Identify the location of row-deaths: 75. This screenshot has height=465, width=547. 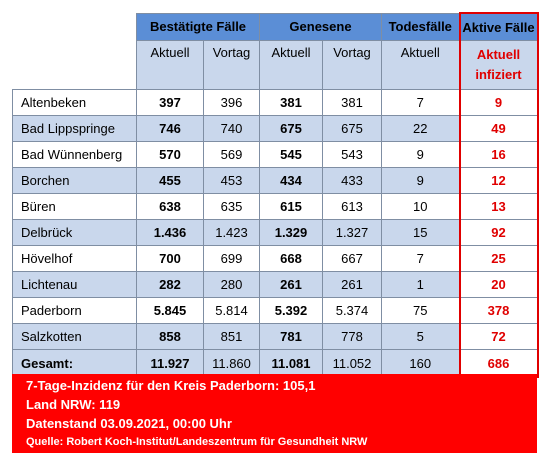
(420, 310).